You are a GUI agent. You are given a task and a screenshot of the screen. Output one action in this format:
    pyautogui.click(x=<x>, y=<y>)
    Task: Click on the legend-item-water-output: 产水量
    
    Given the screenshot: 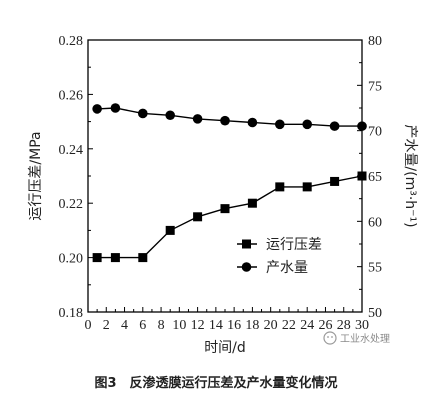 What is the action you would take?
    pyautogui.click(x=272, y=268)
    